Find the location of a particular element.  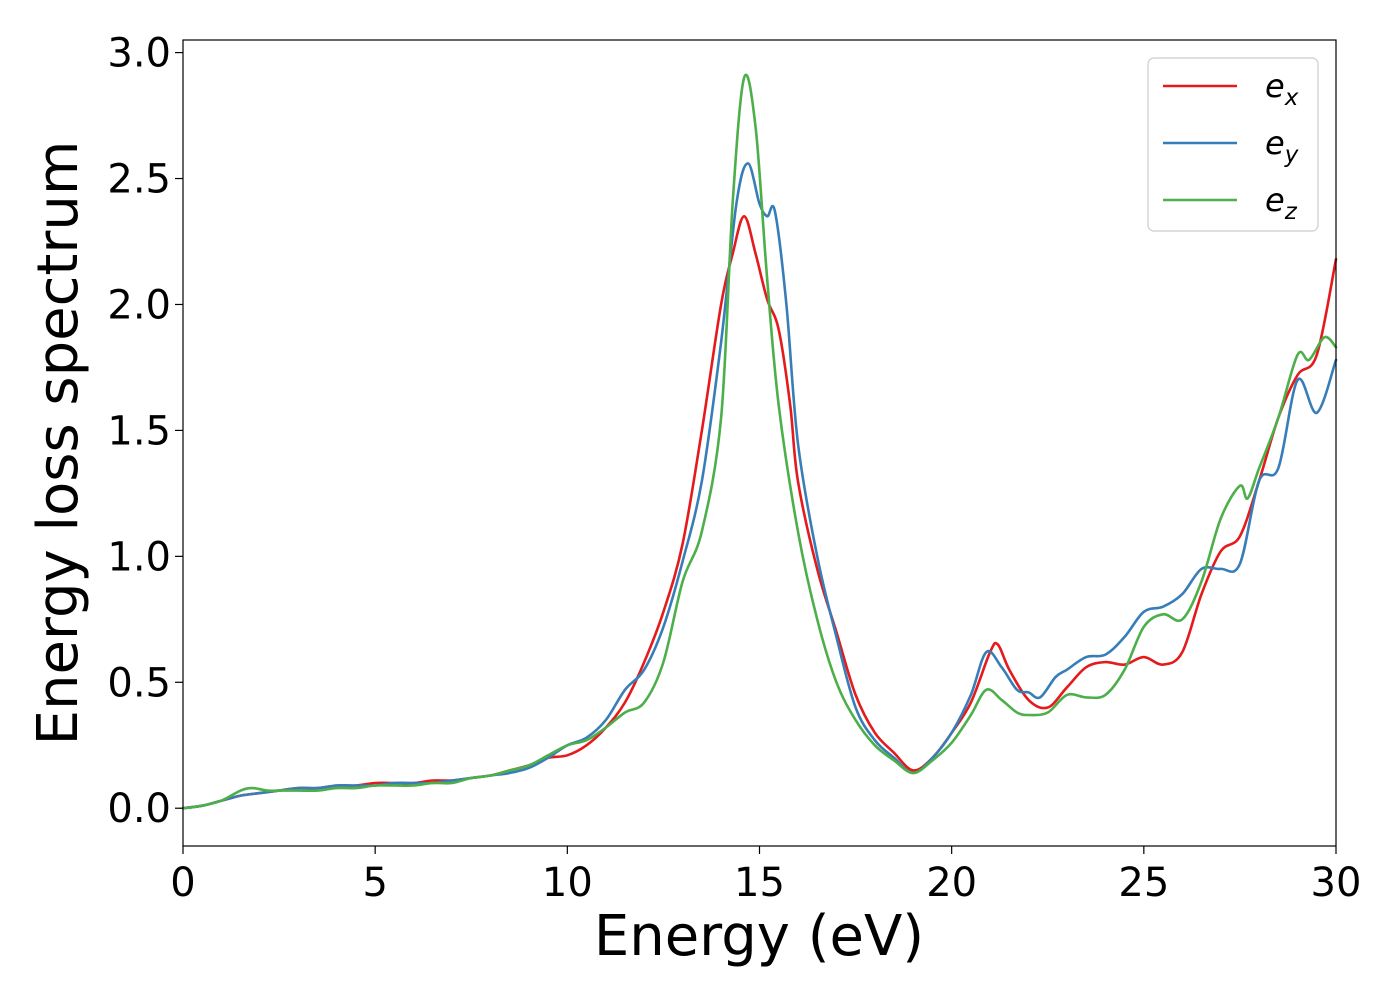

x-axis-ticks: 0 5 10 15 20 25 30 is located at coordinates (765, 876).